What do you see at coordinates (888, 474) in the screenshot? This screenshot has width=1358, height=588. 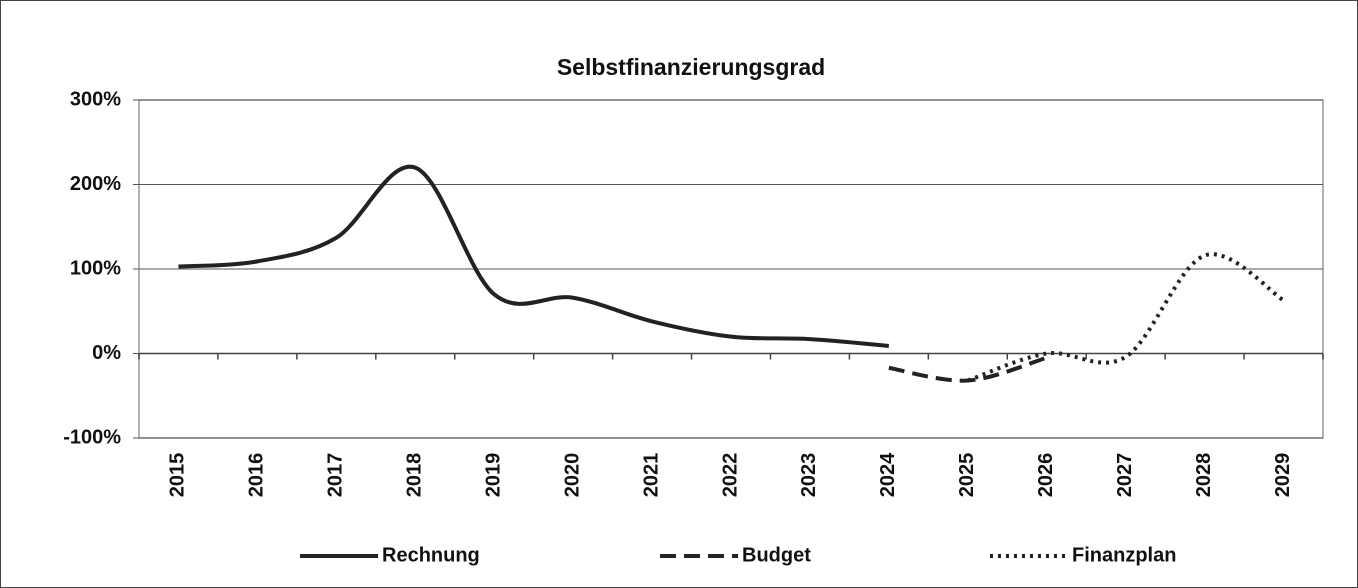 I see `x-tick-label: 2024` at bounding box center [888, 474].